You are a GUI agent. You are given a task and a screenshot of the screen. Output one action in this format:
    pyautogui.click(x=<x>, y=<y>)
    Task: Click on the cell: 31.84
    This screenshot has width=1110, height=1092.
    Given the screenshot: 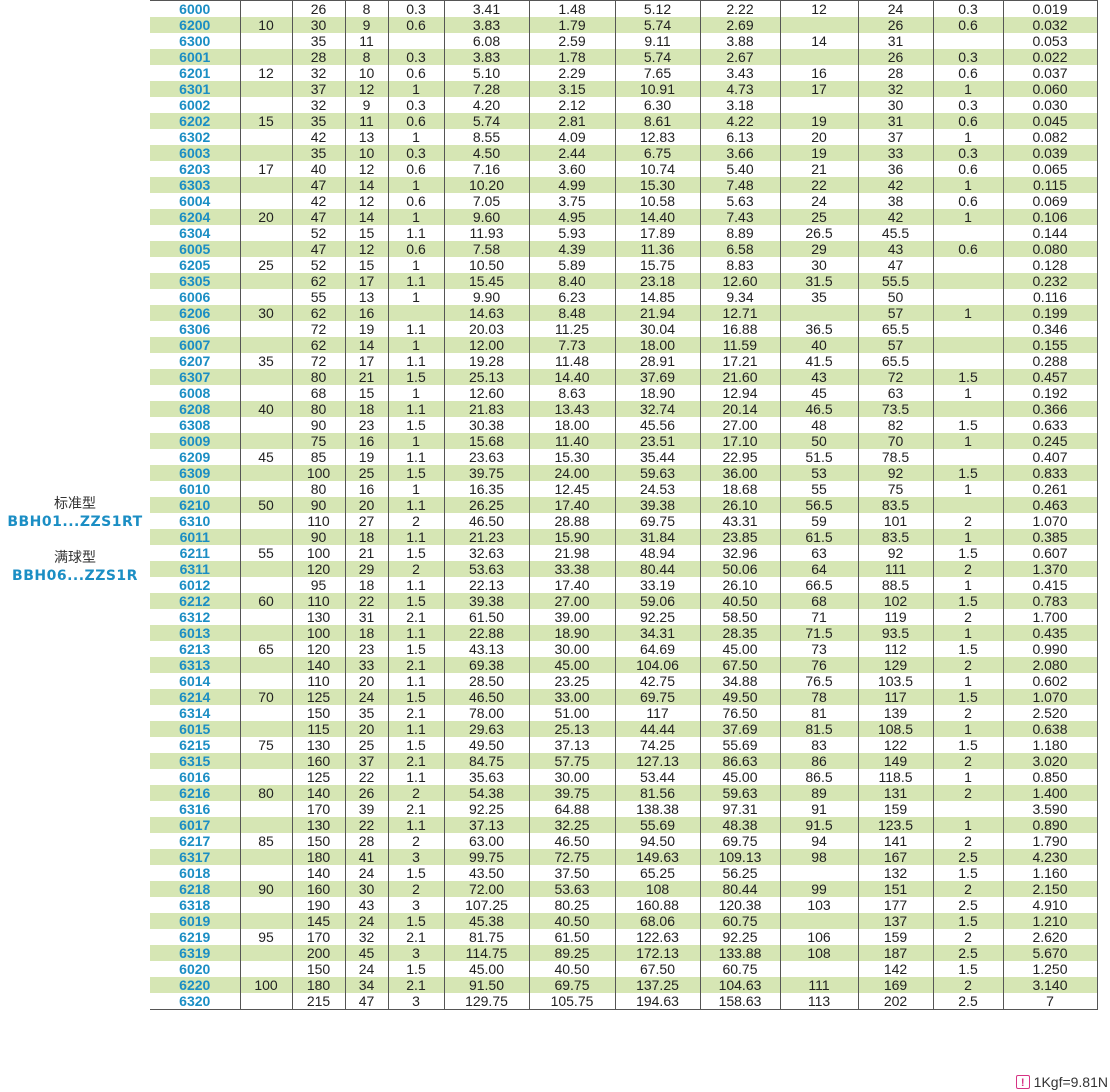 What is the action you would take?
    pyautogui.click(x=657, y=537)
    